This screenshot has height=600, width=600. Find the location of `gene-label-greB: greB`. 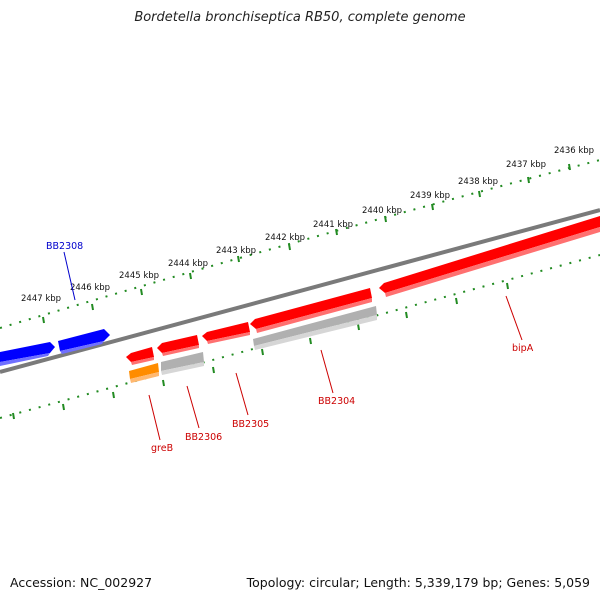

gene-label-greB: greB is located at coordinates (162, 448).